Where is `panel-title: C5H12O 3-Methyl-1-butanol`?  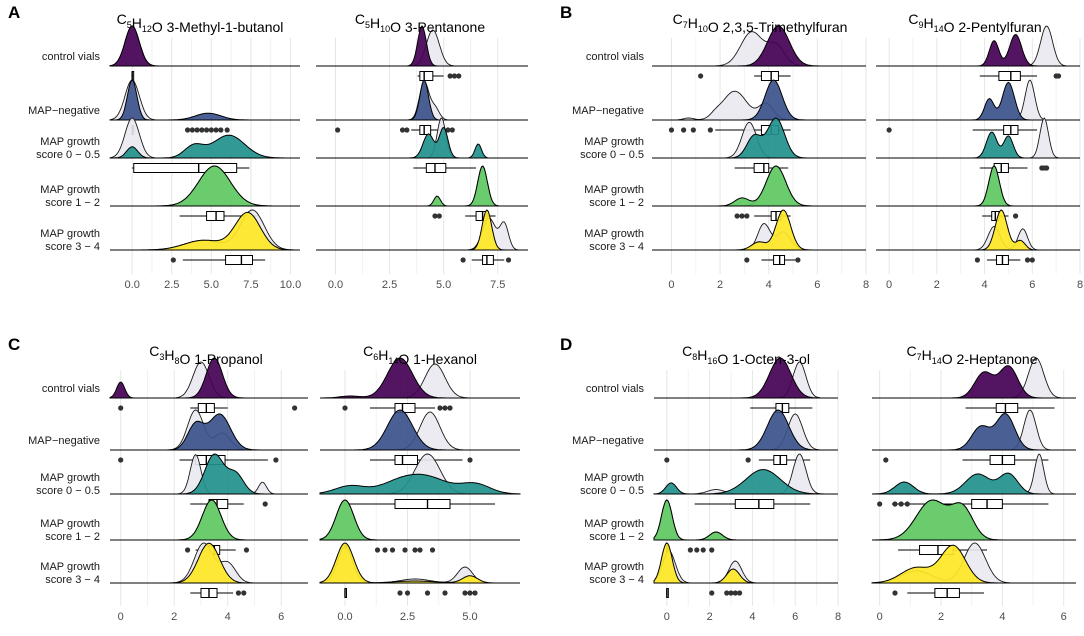
panel-title: C5H12O 3-Methyl-1-butanol is located at coordinates (200, 23).